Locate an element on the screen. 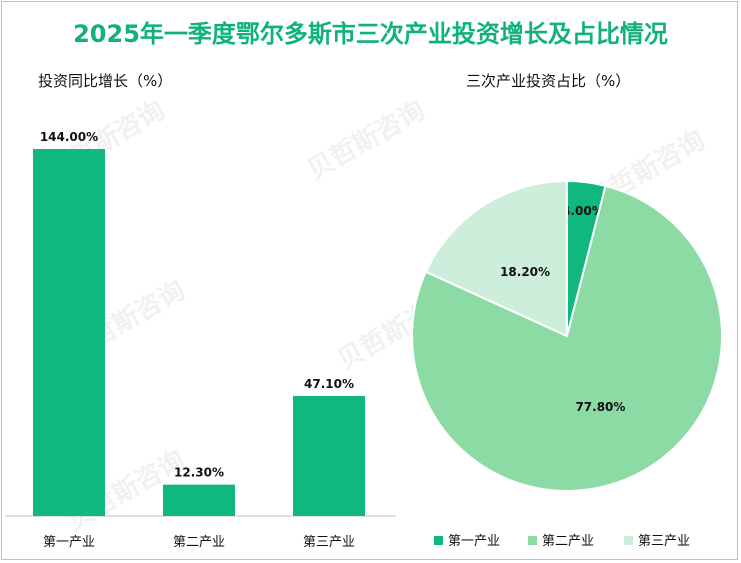 This screenshot has height=563, width=741. legend-label: 第三产业 is located at coordinates (664, 541).